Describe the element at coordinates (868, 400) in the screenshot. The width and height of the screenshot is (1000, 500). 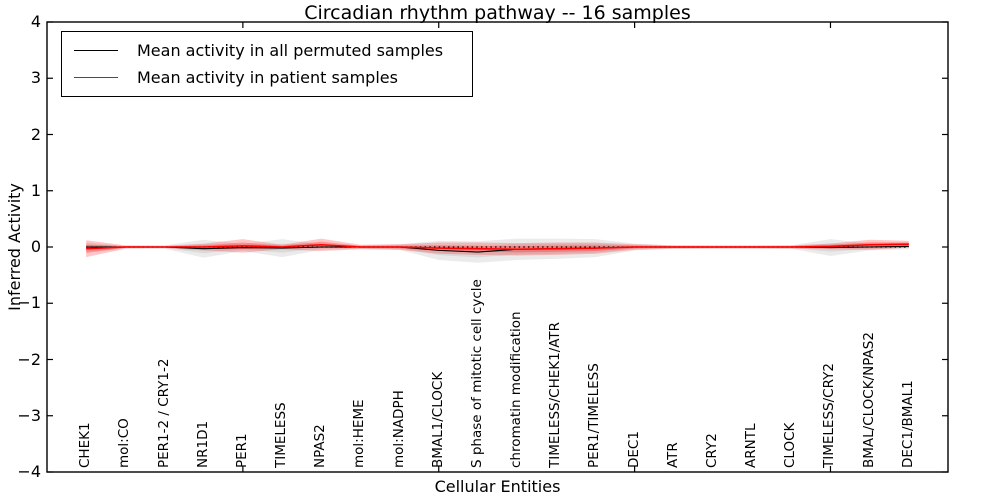
I see `x-category-label: BMAL/CLOCK/NPAS2` at that location.